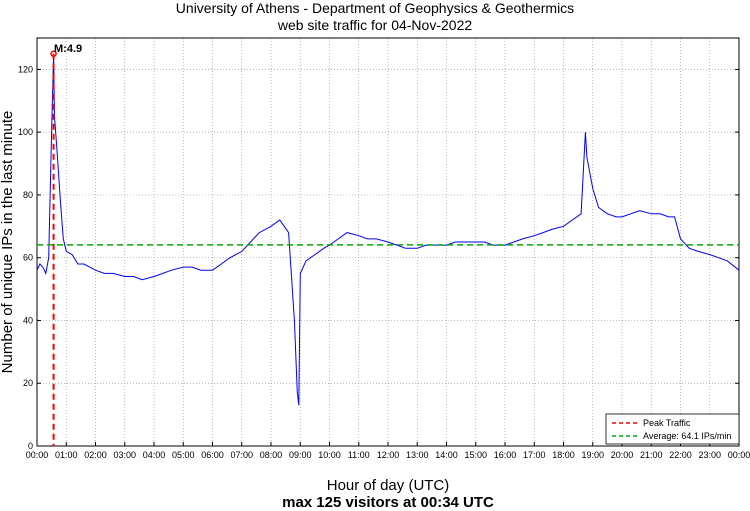  I want to click on legend-label-average: Average: 64.1 IPs/min, so click(687, 436).